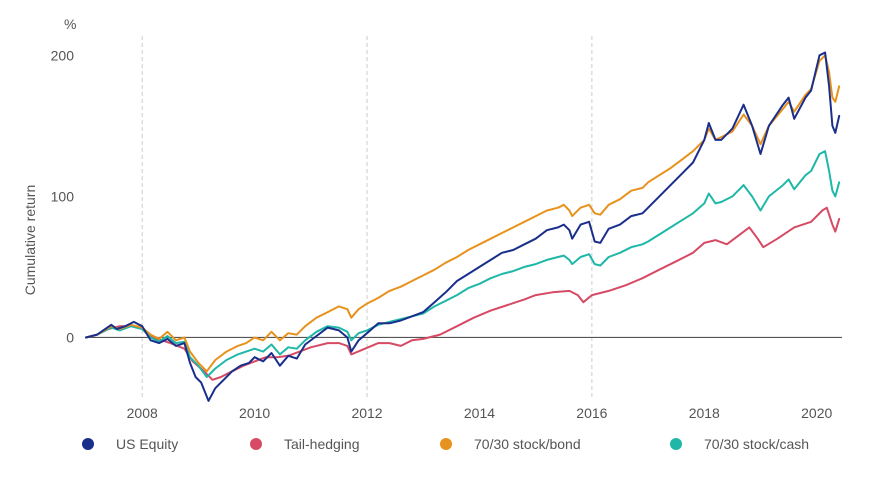  I want to click on y-axis-ticks: 0 100 200, so click(63, 196).